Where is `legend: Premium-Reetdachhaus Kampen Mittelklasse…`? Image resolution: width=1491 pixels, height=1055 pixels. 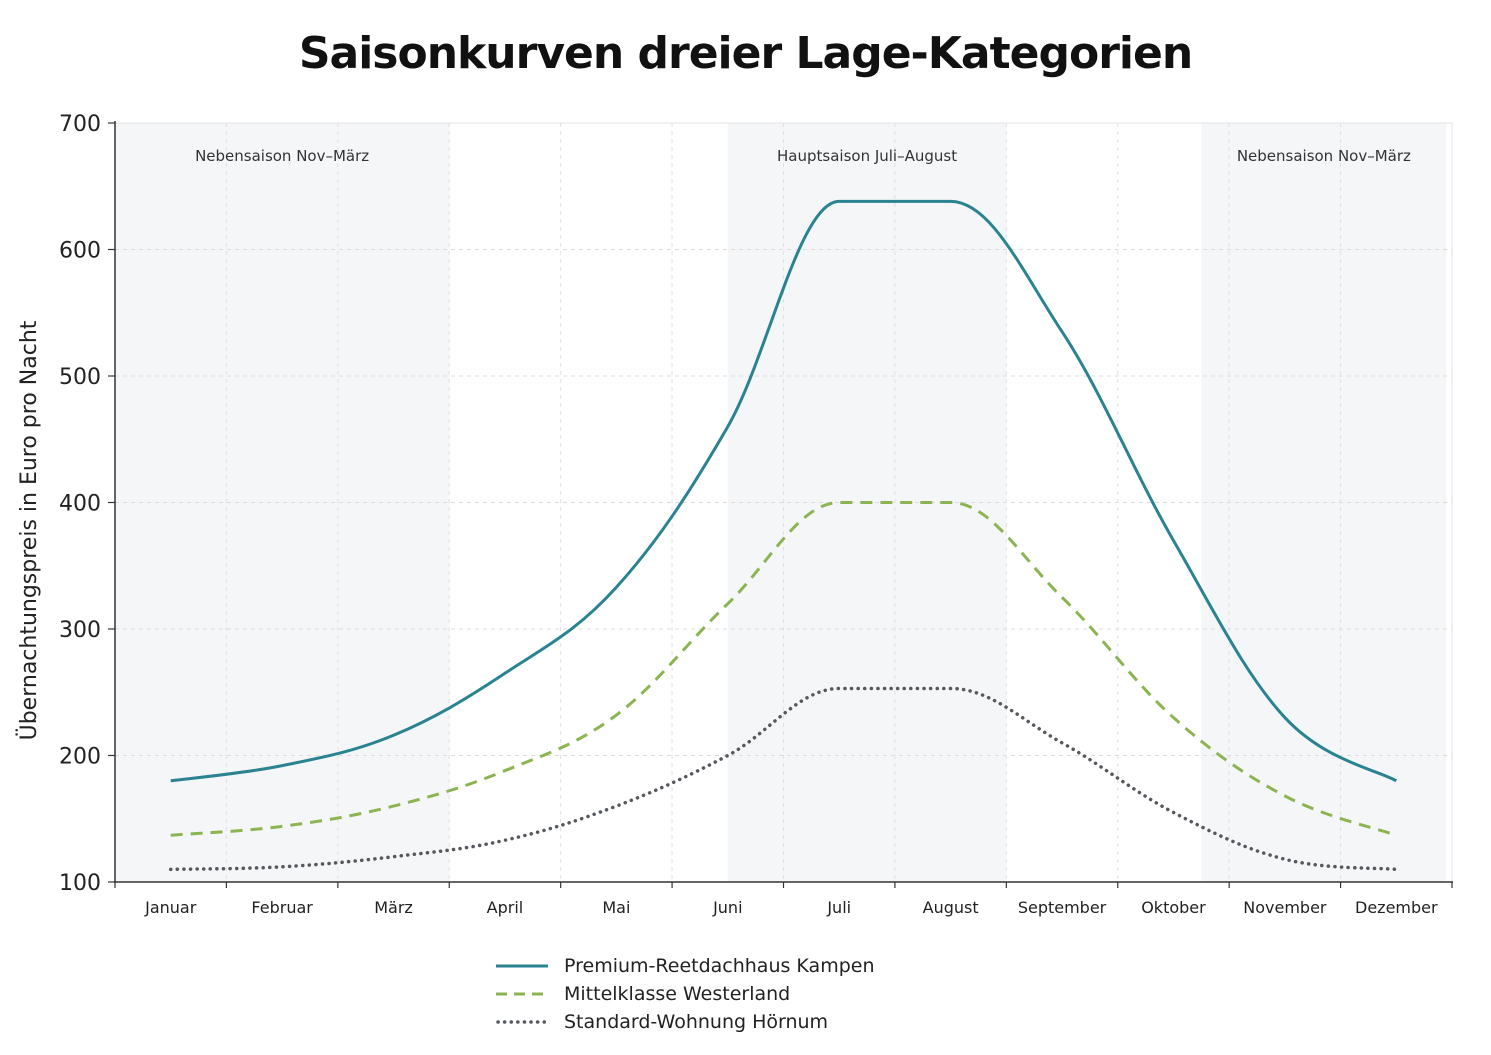
legend: Premium-Reetdachhaus Kampen Mittelklasse… is located at coordinates (685, 994).